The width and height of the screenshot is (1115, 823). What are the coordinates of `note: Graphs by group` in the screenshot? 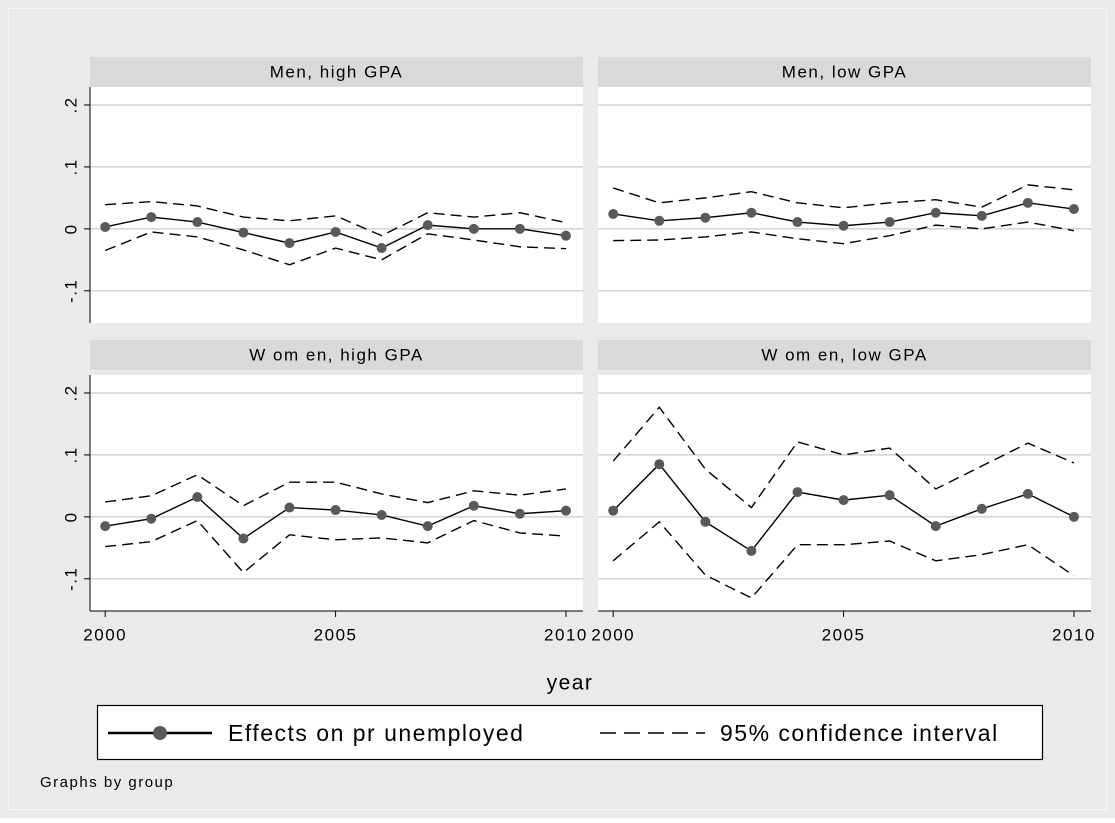 It's located at (107, 782).